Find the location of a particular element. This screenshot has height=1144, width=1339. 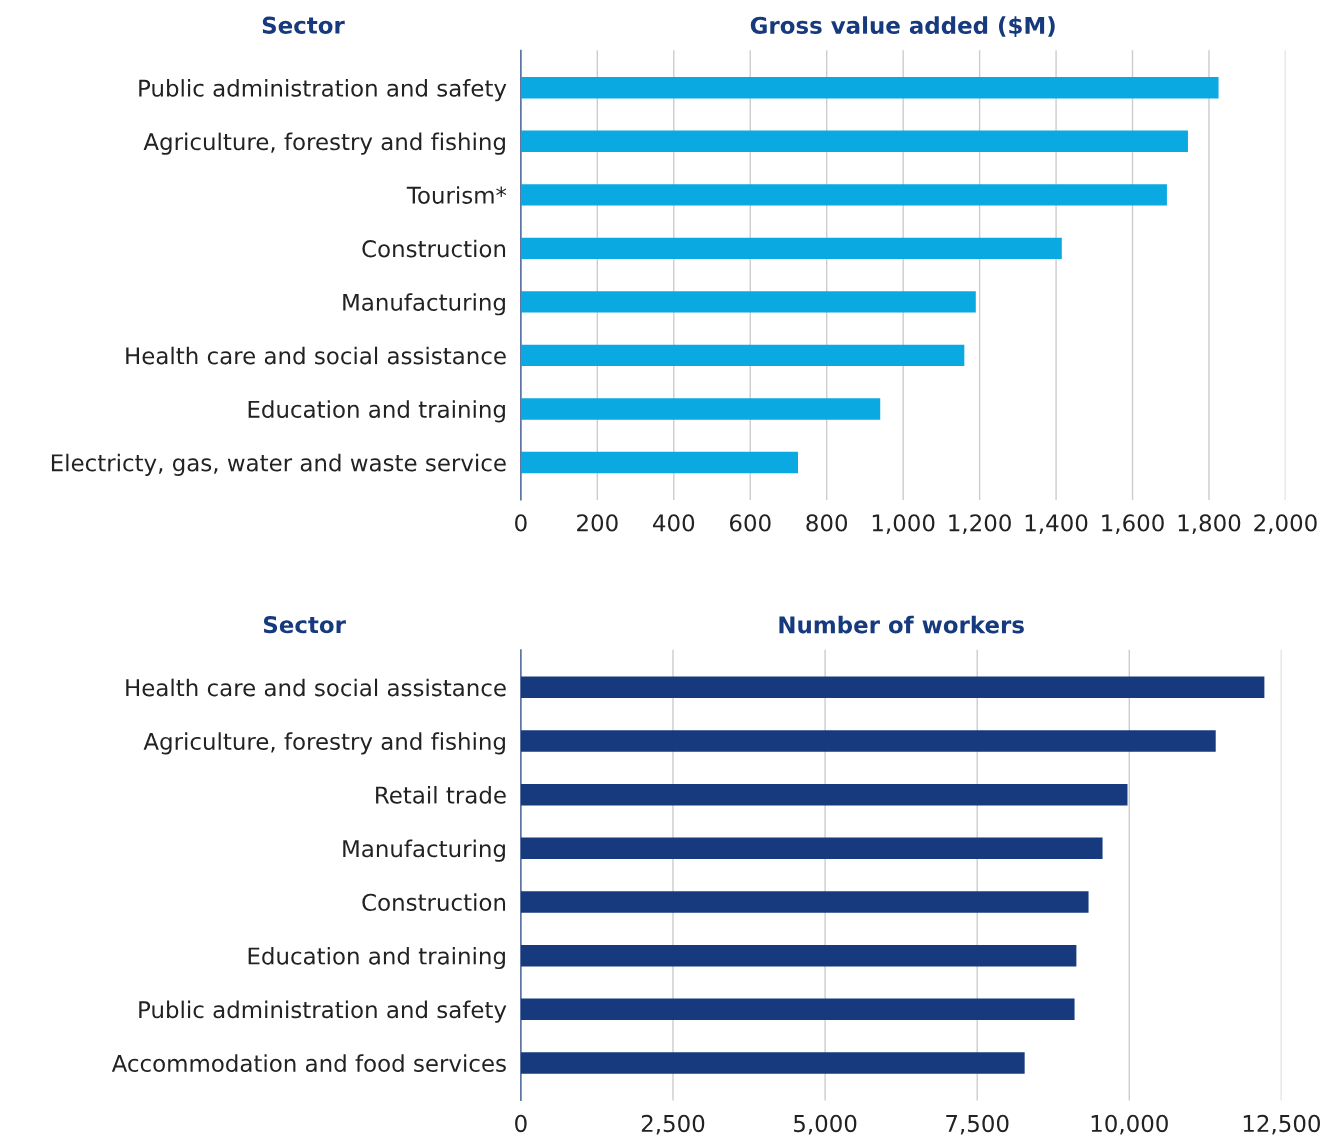

x-tick-label: 400 is located at coordinates (674, 523).